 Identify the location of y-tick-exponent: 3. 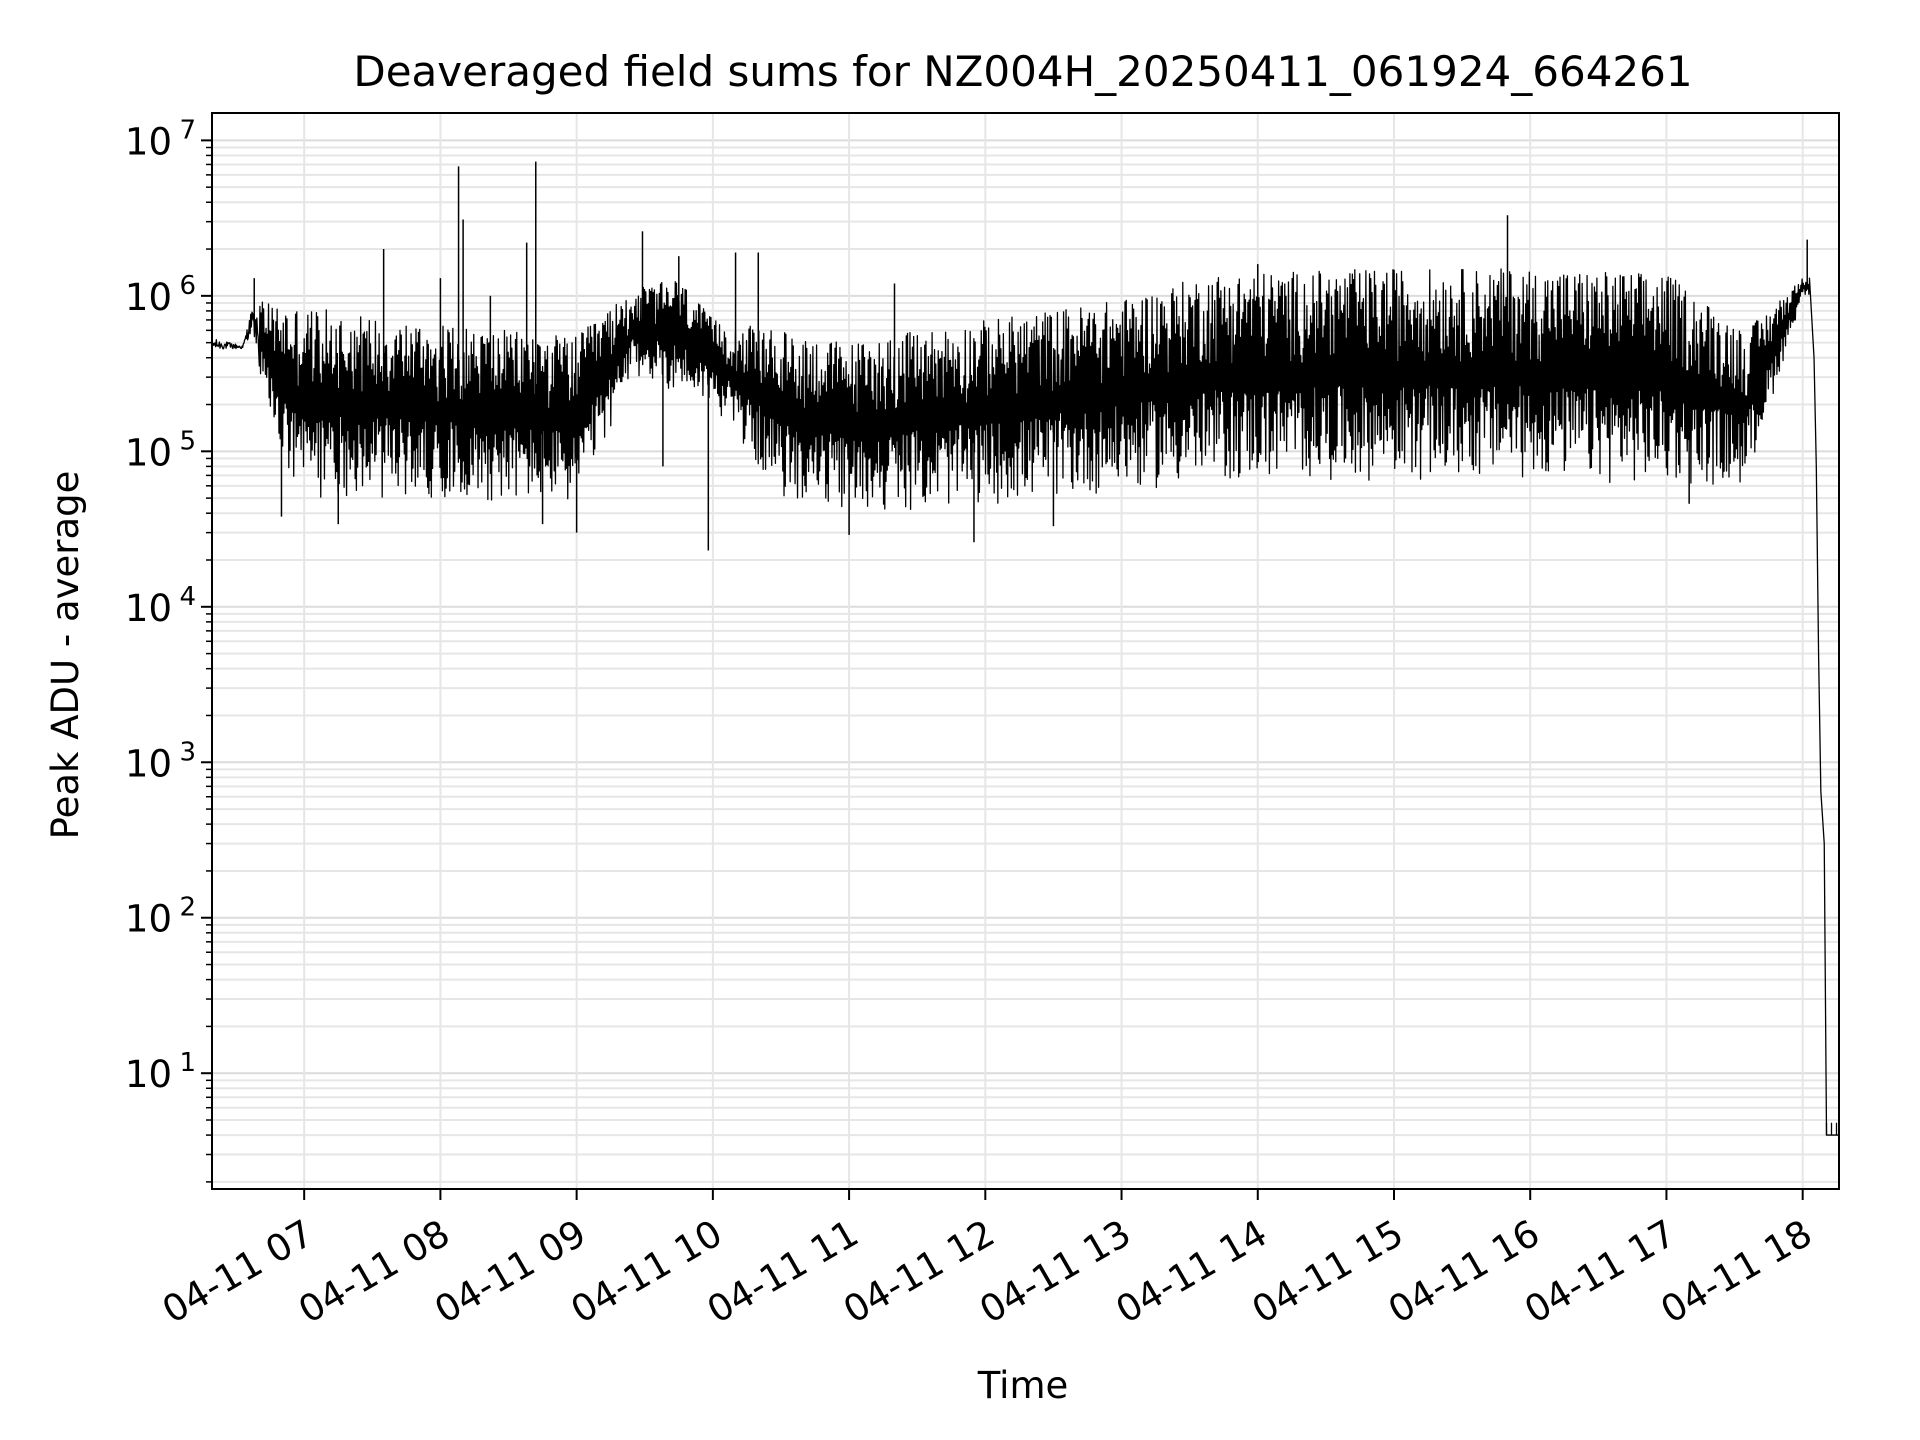
(187, 752).